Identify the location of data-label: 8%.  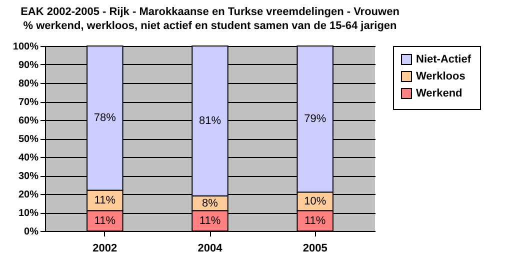
(210, 203).